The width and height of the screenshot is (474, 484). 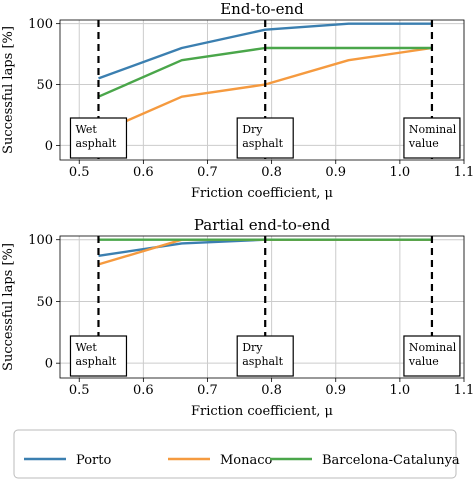 What do you see at coordinates (246, 460) in the screenshot?
I see `legend-label: Monaco` at bounding box center [246, 460].